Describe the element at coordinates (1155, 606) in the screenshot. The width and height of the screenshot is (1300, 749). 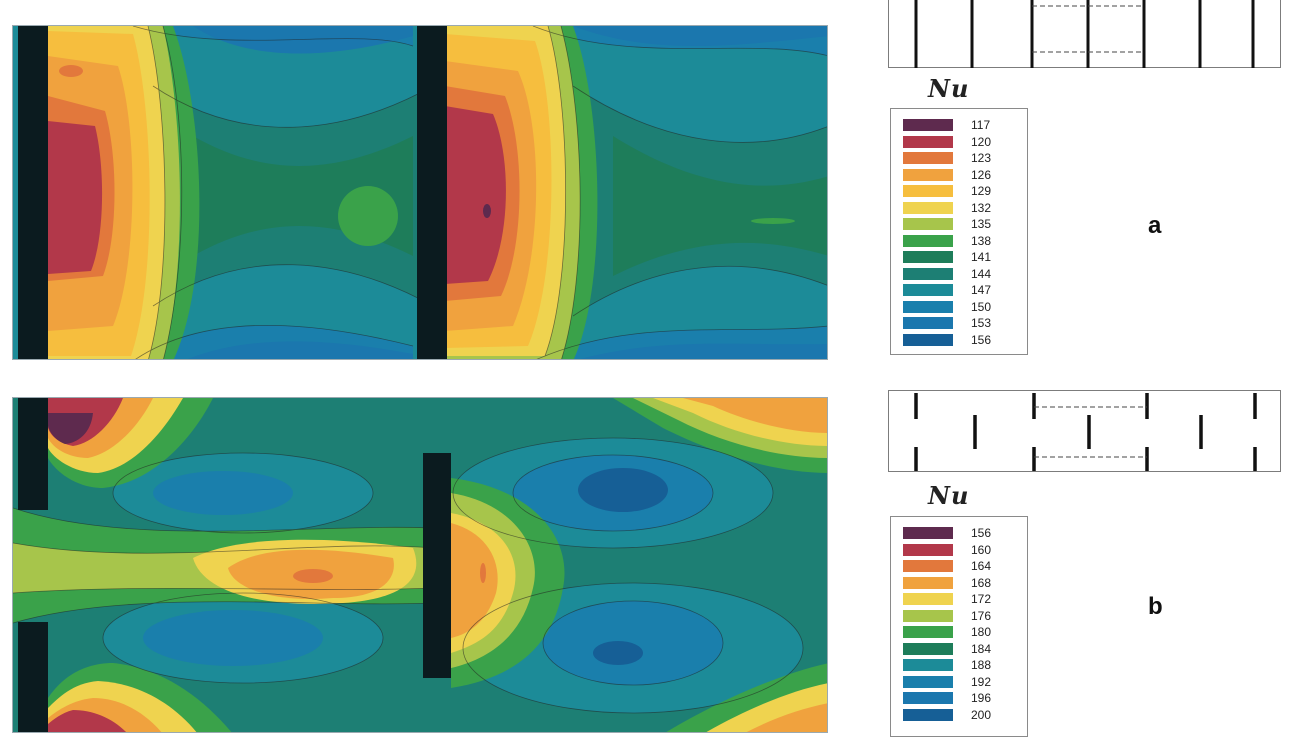
I see `panel-label-b: b` at that location.